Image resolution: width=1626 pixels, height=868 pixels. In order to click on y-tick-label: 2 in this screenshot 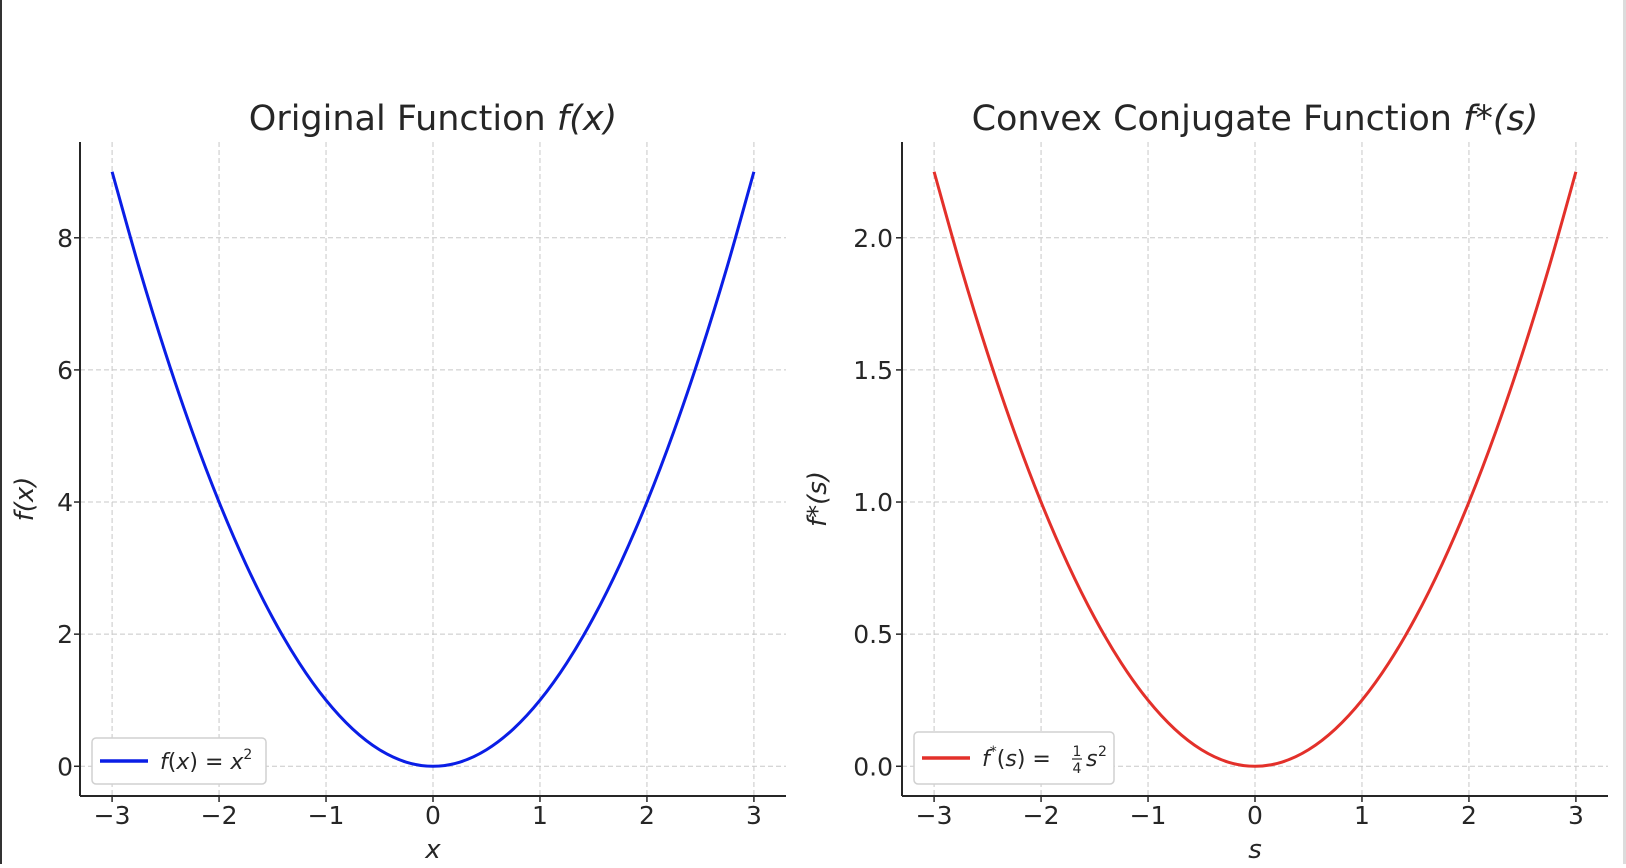, I will do `click(65, 634)`.